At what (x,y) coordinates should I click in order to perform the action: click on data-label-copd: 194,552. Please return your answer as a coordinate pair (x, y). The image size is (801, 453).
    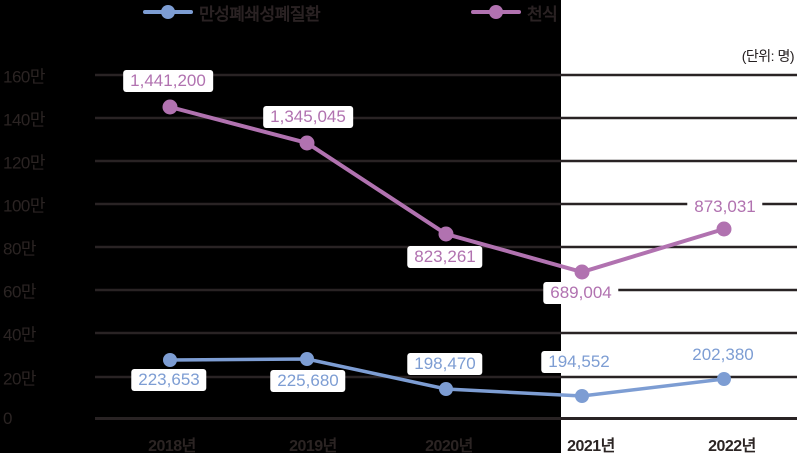
    Looking at the image, I should click on (579, 362).